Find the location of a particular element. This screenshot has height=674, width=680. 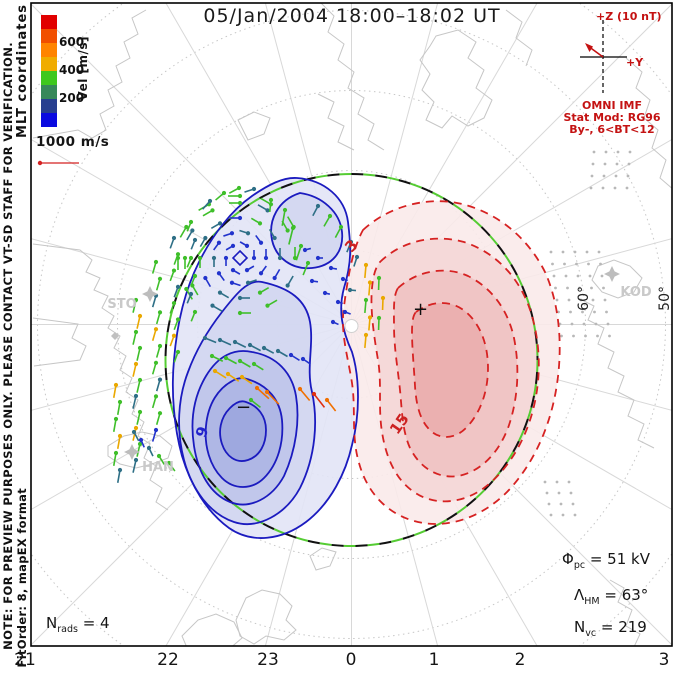

station-label-han: HAN is located at coordinates (158, 467).